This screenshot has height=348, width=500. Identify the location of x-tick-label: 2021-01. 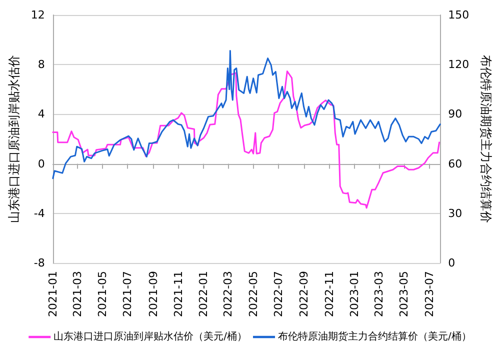
(53, 294).